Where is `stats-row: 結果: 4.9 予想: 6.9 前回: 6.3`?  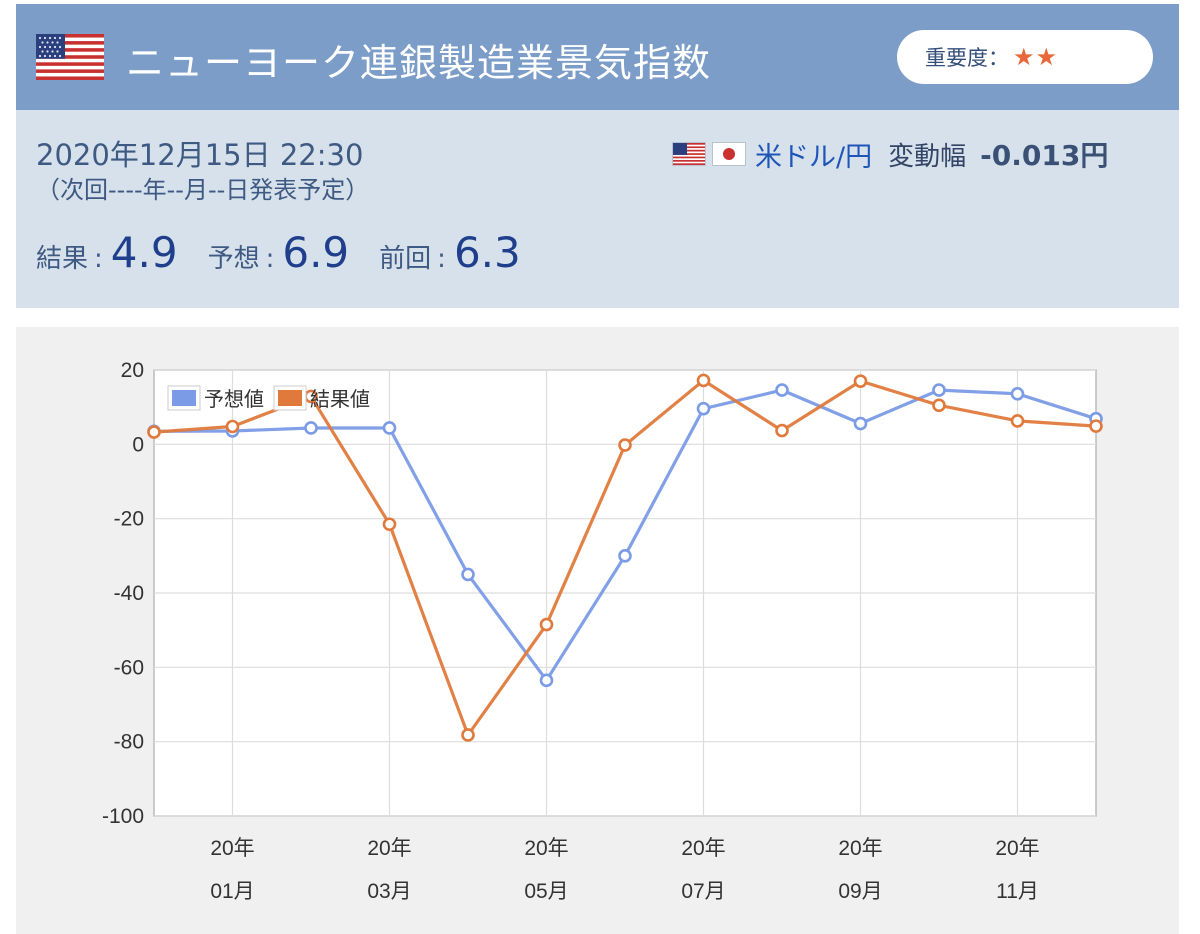
stats-row: 結果: 4.9 予想: 6.9 前回: 6.3 is located at coordinates (293, 252).